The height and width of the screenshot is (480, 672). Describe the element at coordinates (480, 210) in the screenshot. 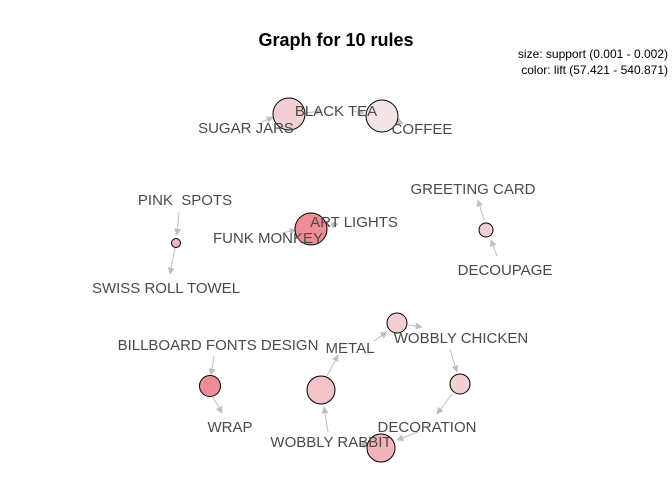

I see `edge-rule-to-greeting-card` at that location.